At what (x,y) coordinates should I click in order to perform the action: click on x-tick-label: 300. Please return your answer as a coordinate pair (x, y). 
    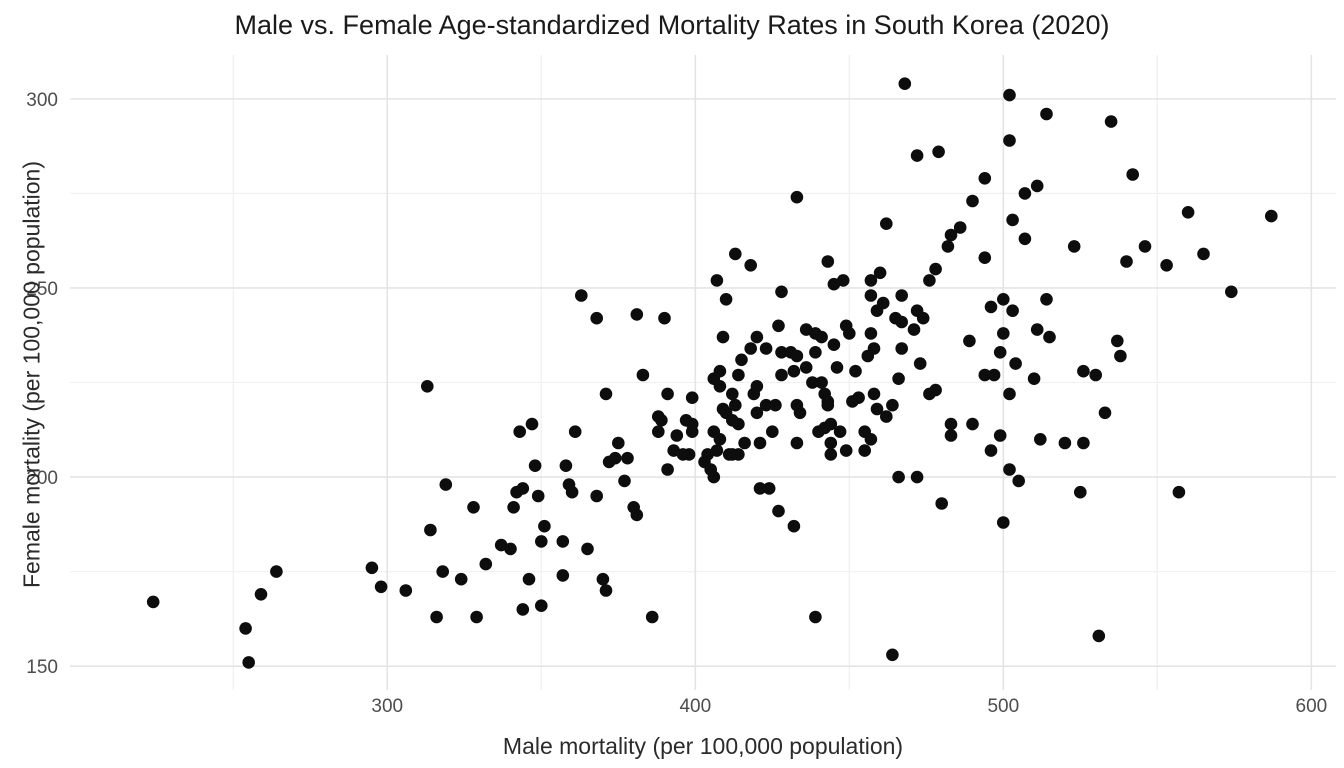
    Looking at the image, I should click on (387, 706).